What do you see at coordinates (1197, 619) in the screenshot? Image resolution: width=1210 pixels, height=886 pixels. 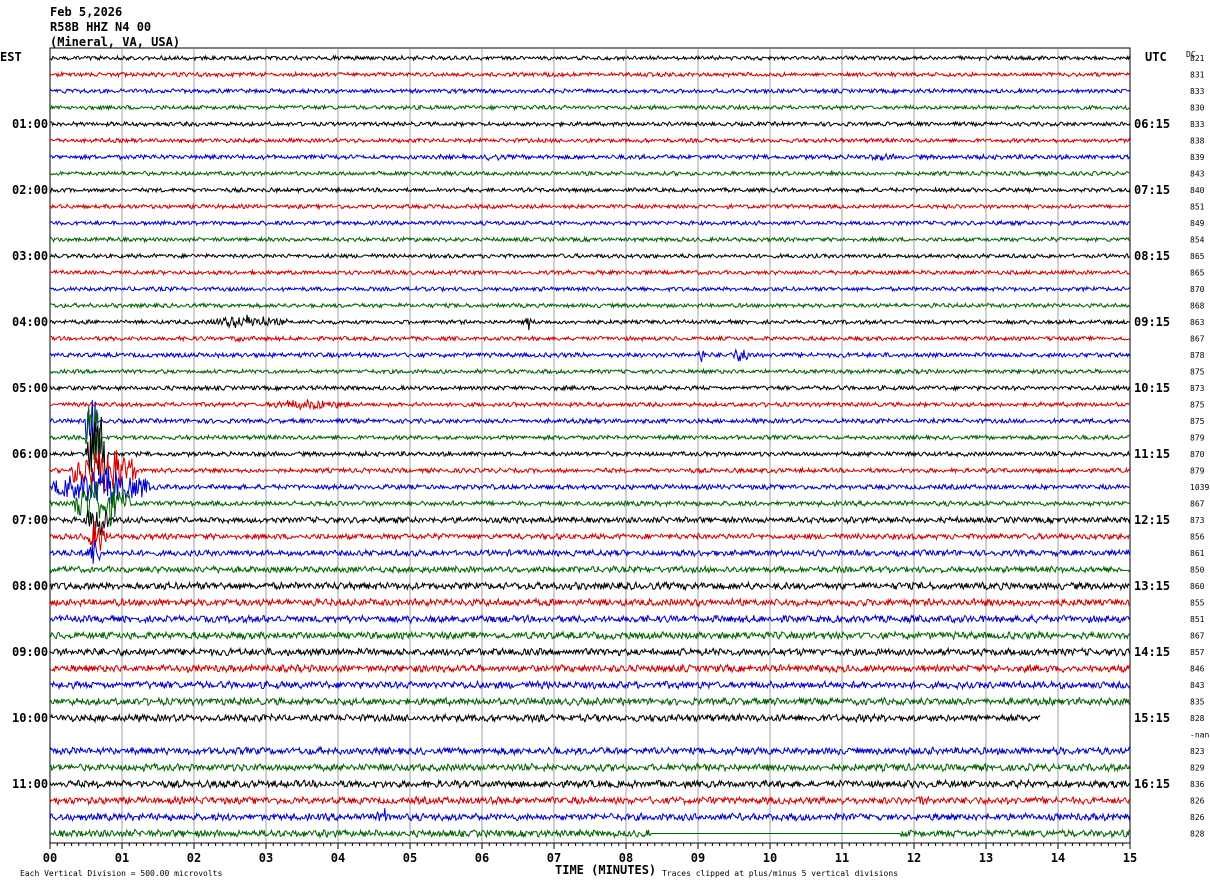 I see `dc-offset-label: 851` at bounding box center [1197, 619].